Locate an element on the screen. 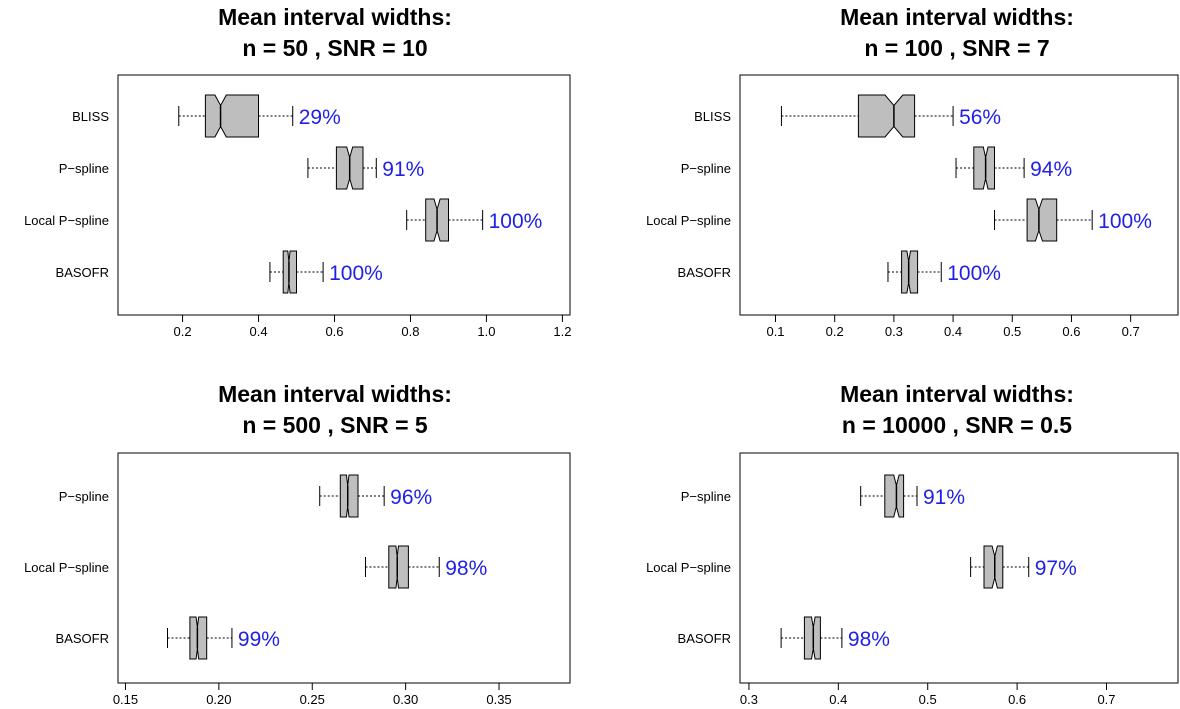 Image resolution: width=1180 pixels, height=709 pixels. x-tick-label: 0.8 is located at coordinates (410, 331).